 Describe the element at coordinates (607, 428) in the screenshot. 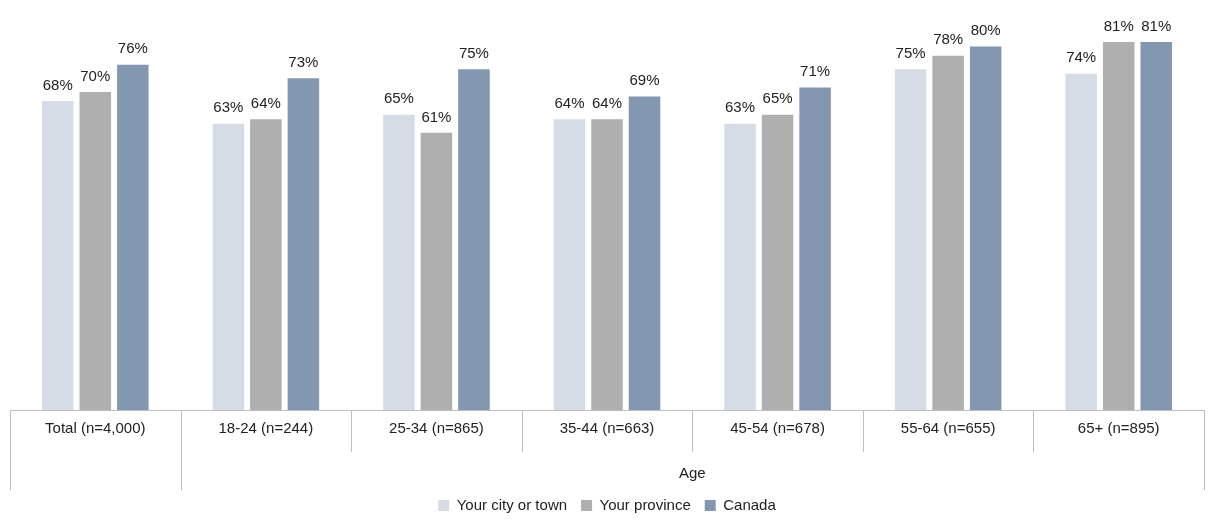

I see `x-tick-label: 35-44 (n=663)` at that location.